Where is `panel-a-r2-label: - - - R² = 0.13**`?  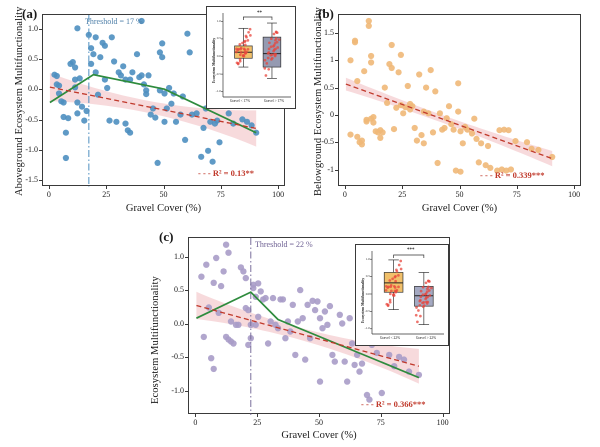 panel-a-r2-label: - - - R² = 0.13** is located at coordinates (226, 173).